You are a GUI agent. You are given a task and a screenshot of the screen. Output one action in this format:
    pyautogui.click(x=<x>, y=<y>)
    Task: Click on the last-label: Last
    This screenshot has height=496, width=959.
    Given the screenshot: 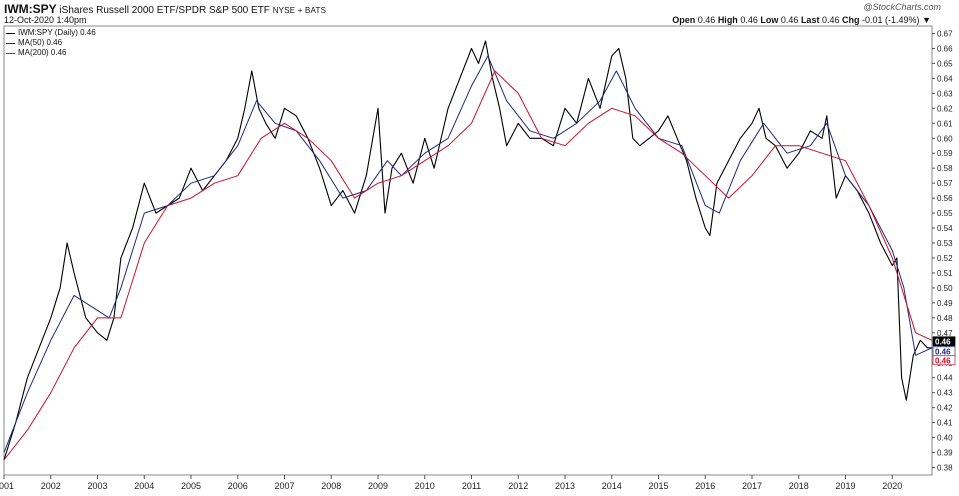 What is the action you would take?
    pyautogui.click(x=810, y=20)
    